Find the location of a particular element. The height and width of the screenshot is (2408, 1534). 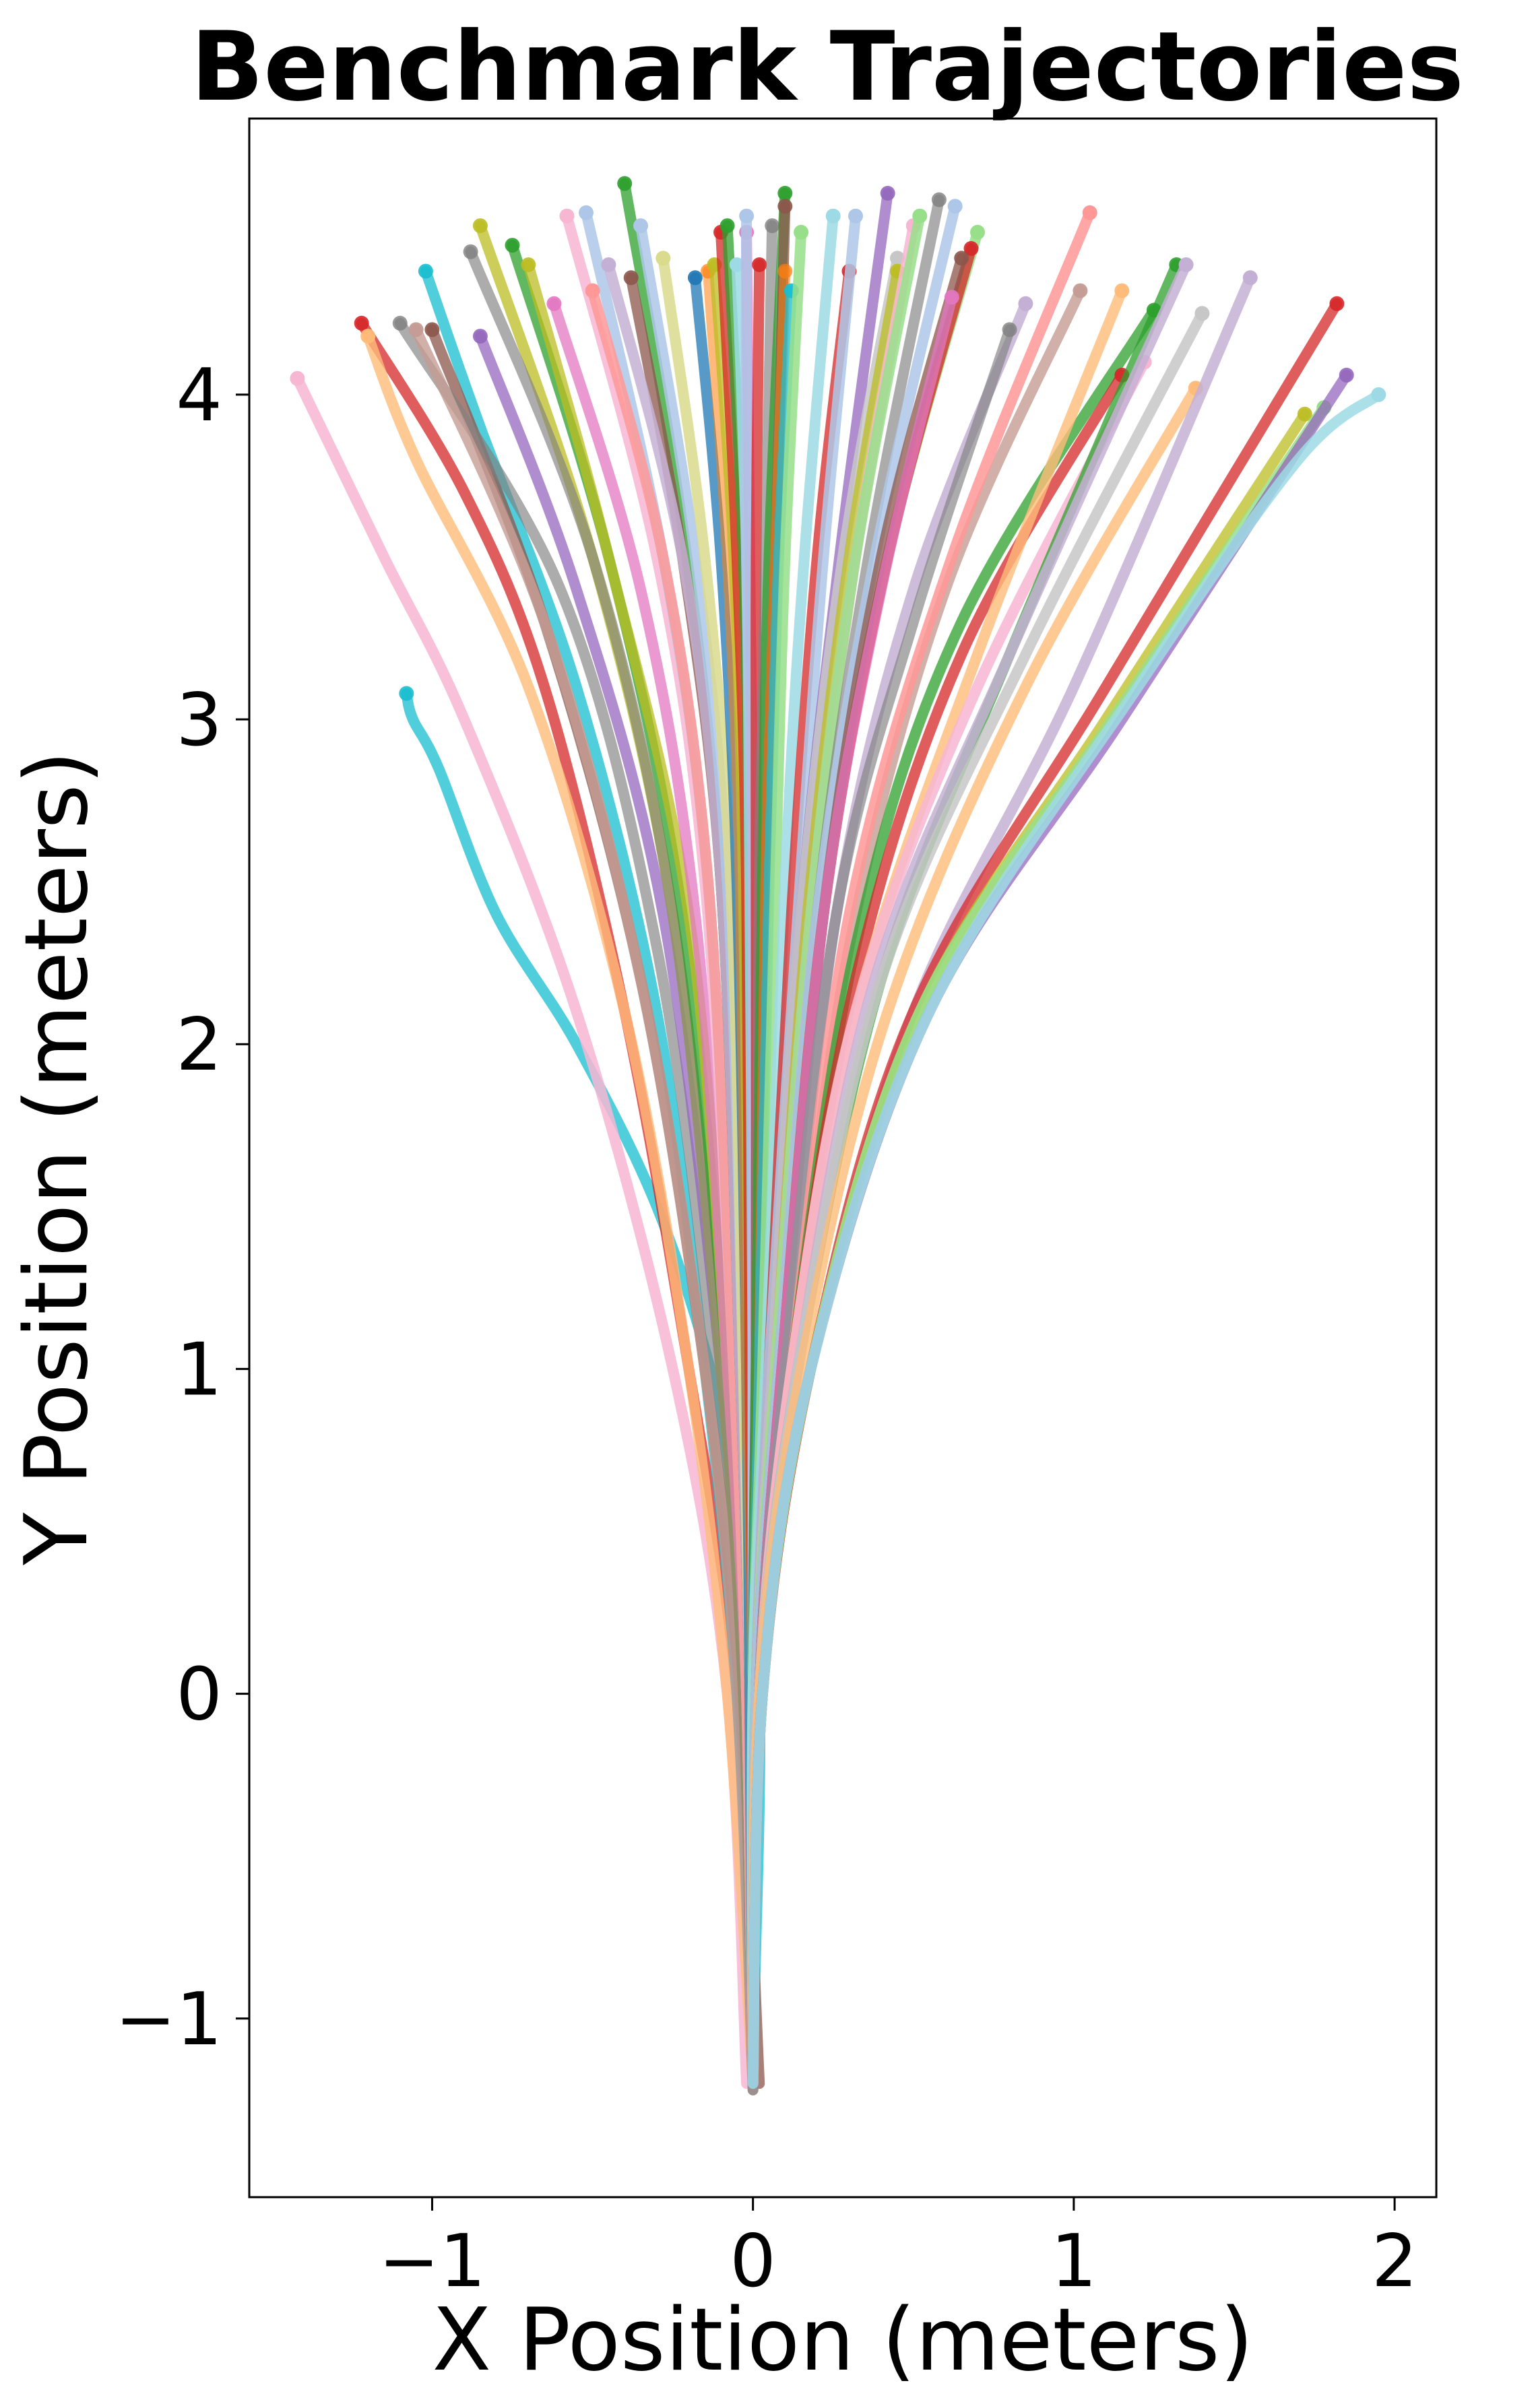

x-tick-label: −1 is located at coordinates (432, 2261).